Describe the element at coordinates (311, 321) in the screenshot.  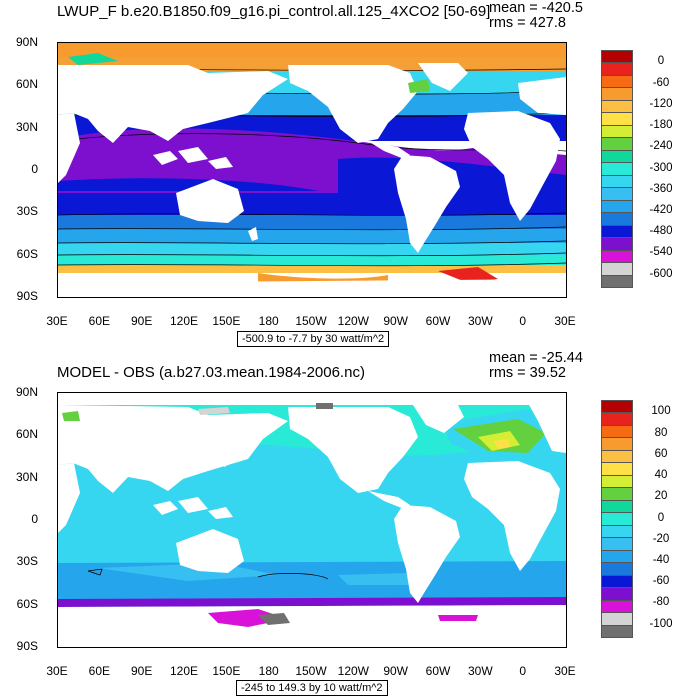
I see `lon-tick-label: 150W` at that location.